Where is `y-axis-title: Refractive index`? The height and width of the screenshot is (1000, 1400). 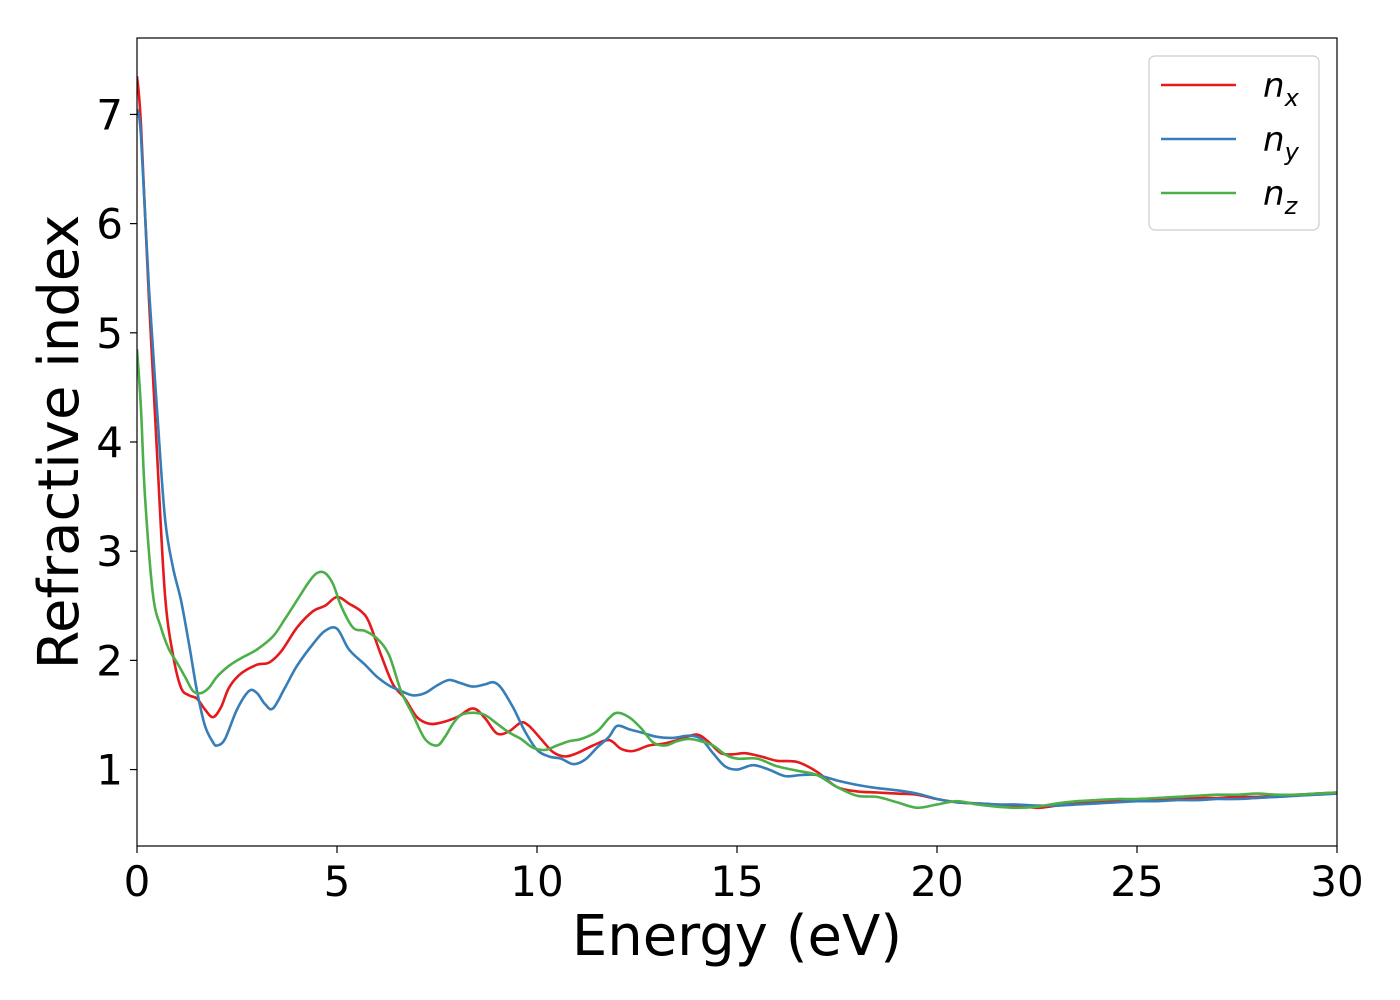
y-axis-title: Refractive index is located at coordinates (59, 442).